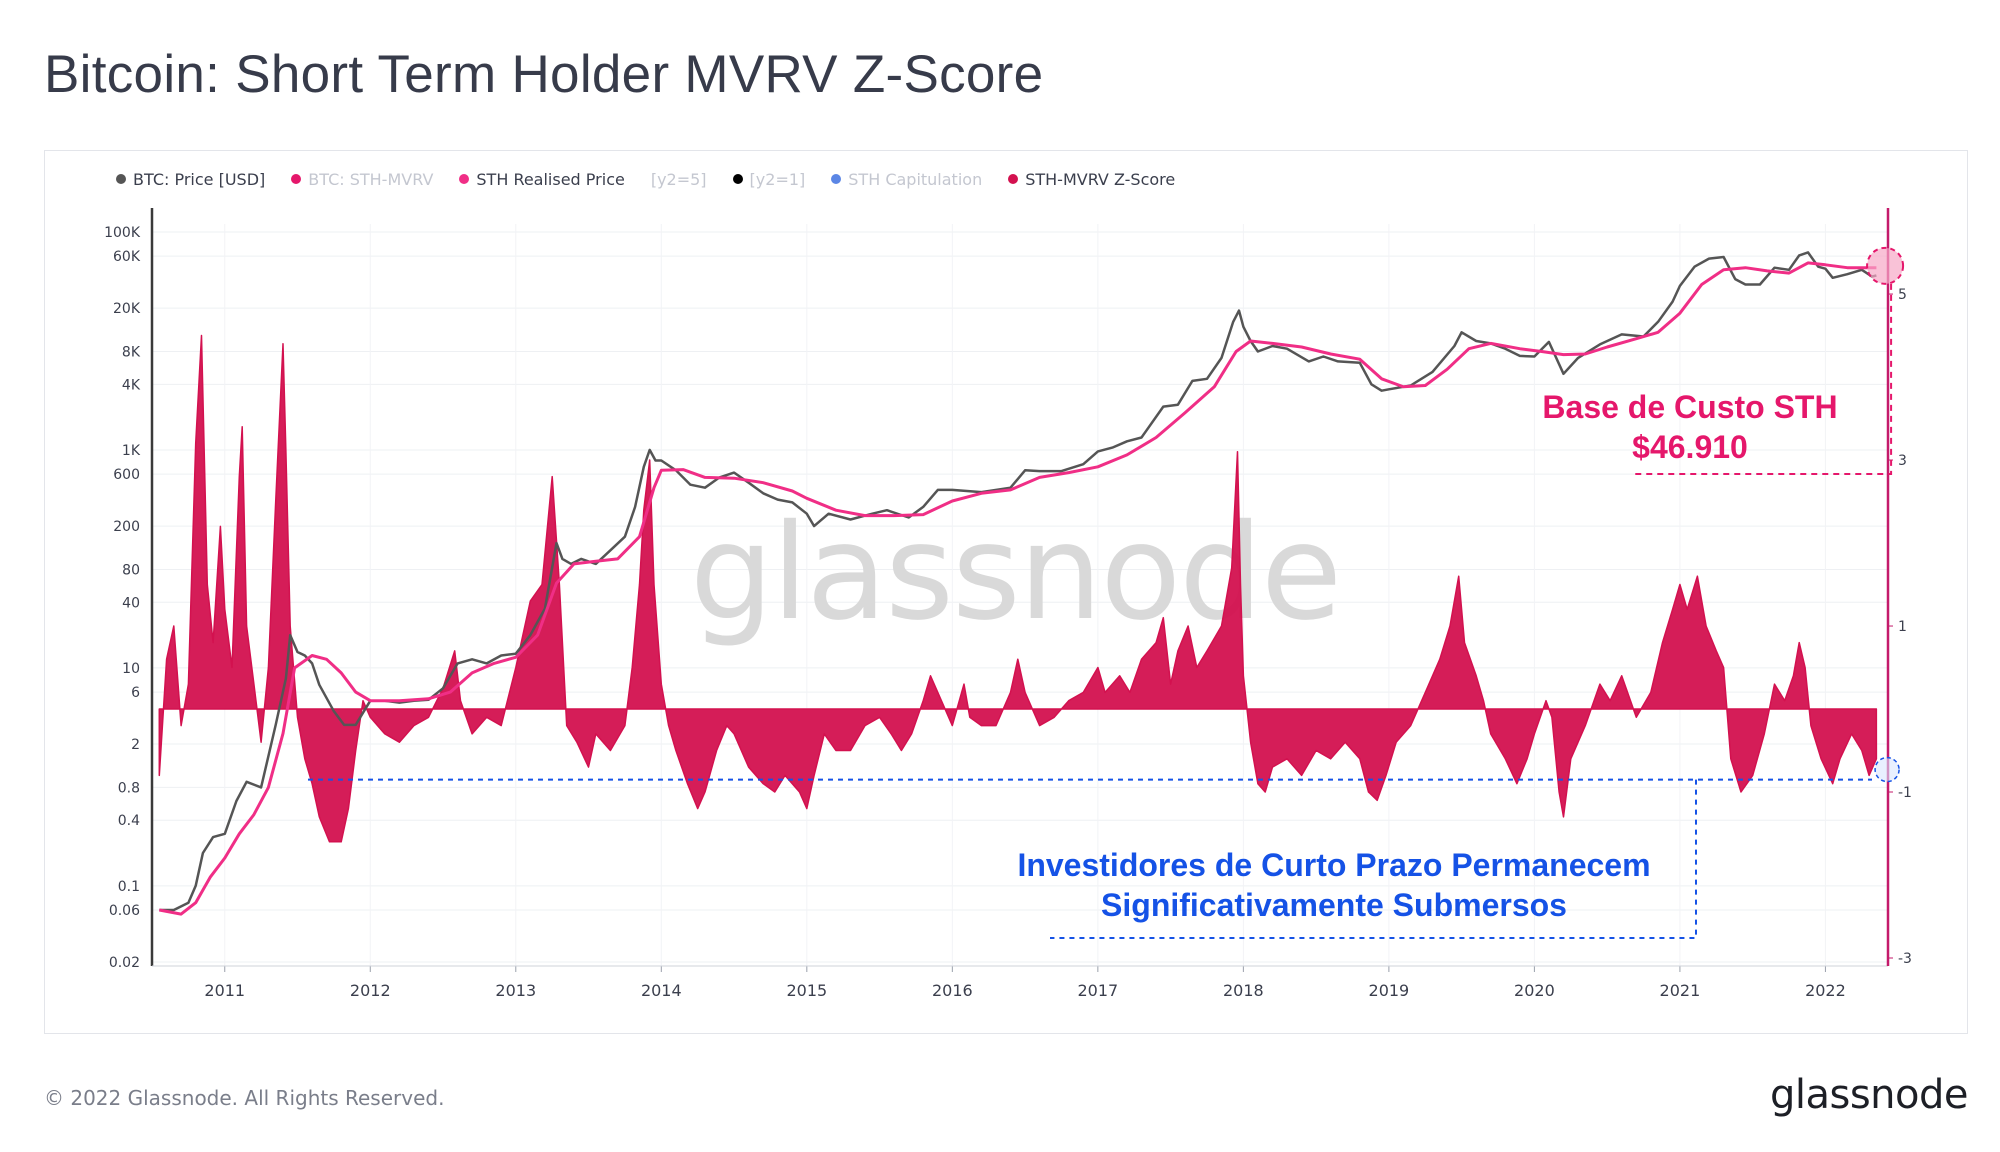 This screenshot has height=1152, width=2000. I want to click on x-tick-label: 2018, so click(1243, 990).